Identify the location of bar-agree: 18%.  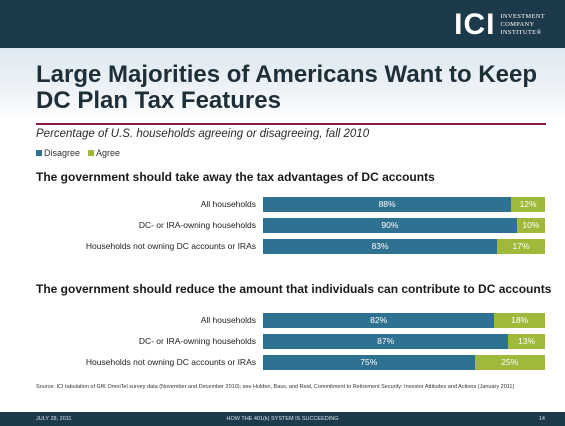
(519, 320).